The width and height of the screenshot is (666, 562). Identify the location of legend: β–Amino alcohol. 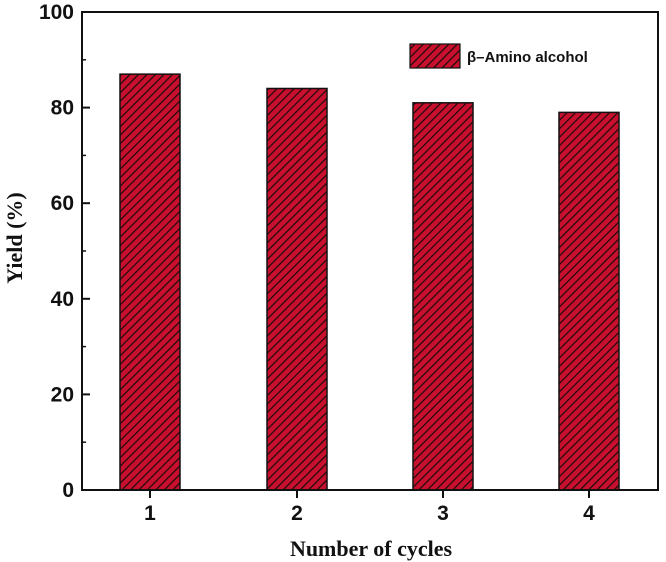
(498, 56).